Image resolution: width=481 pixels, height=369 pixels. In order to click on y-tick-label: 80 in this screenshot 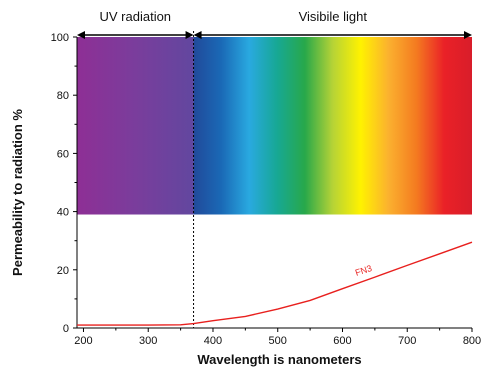, I will do `click(63, 96)`.